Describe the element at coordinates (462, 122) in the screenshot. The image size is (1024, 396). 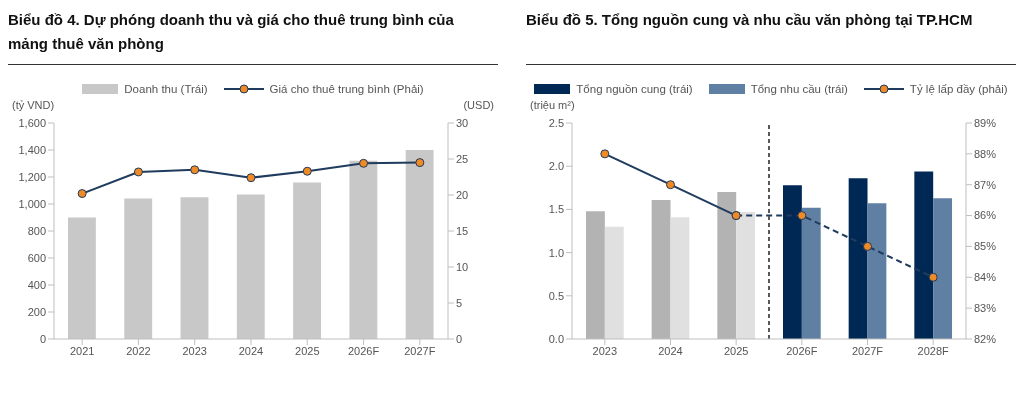
I see `y2-tick-label: 30` at that location.